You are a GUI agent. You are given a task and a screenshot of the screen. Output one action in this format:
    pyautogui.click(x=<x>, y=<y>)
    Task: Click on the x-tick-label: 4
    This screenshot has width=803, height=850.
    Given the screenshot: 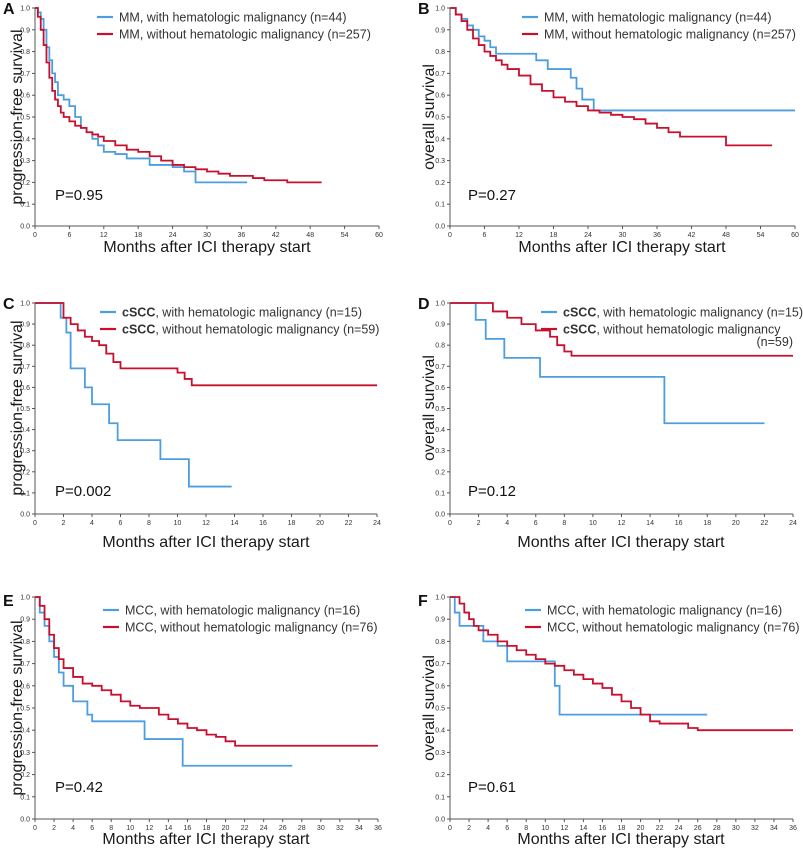 What is the action you would take?
    pyautogui.click(x=92, y=523)
    